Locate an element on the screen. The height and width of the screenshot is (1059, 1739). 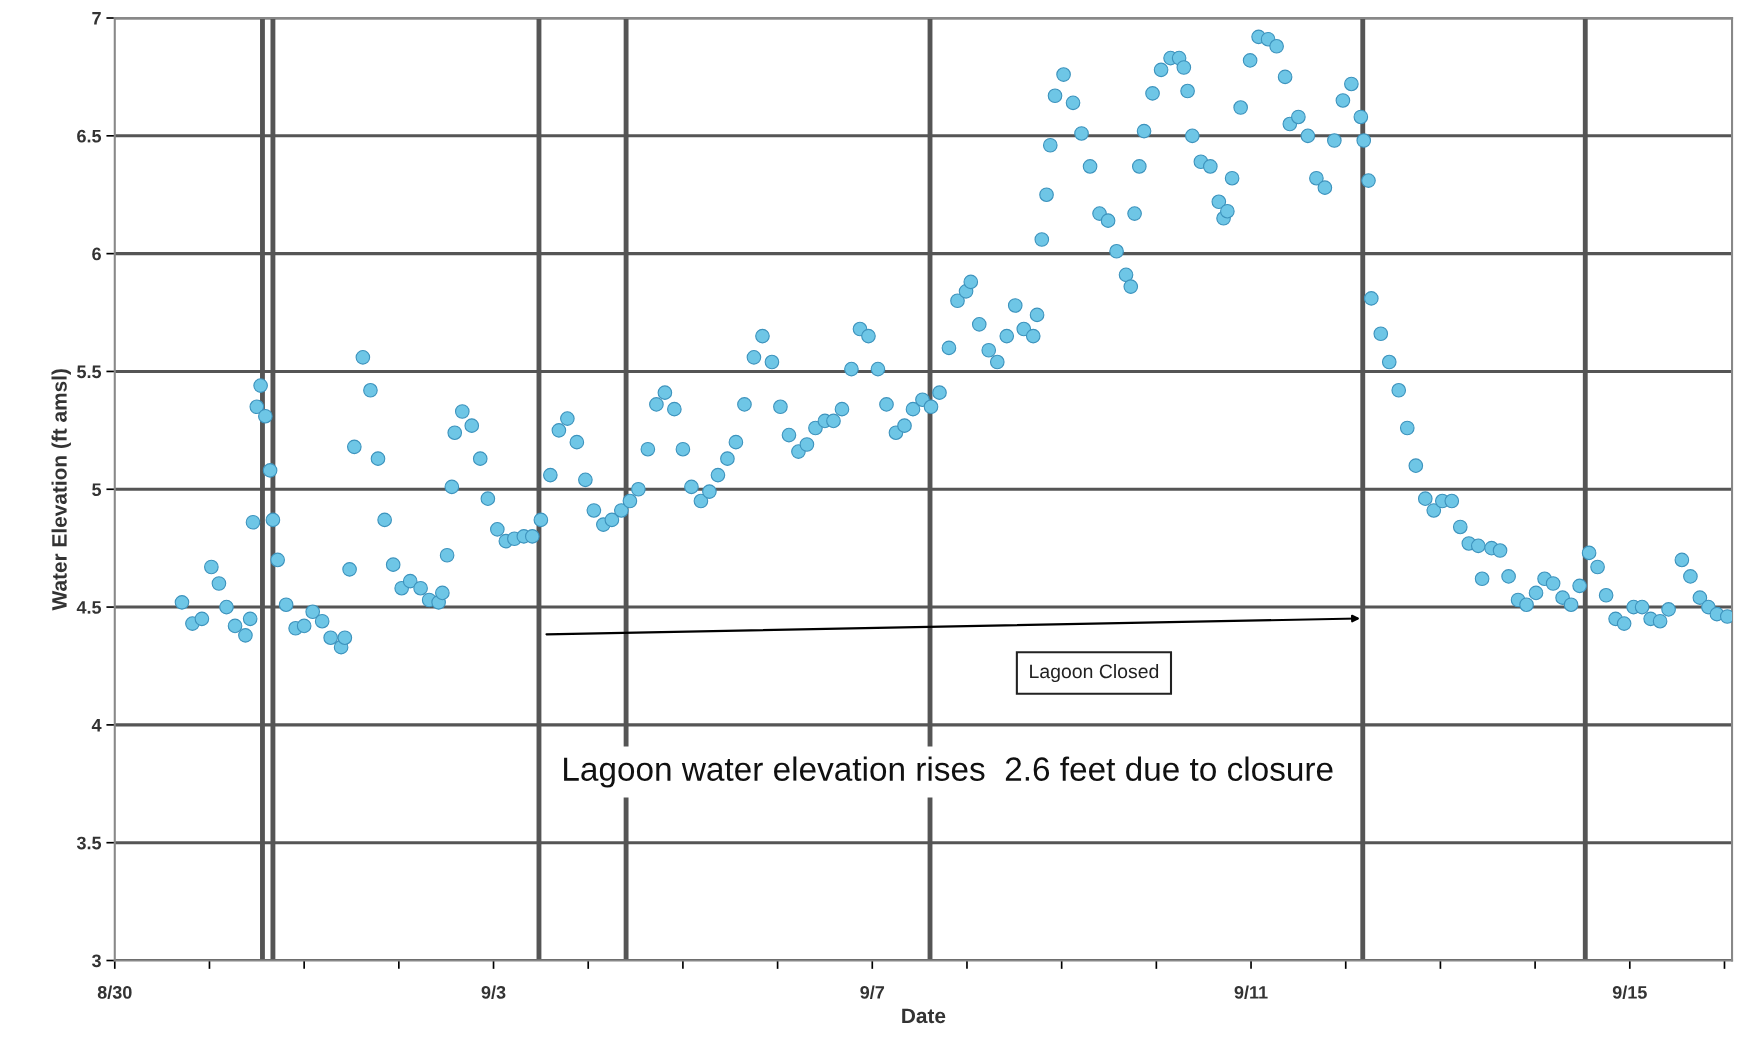
x-tick-label: 9/15 is located at coordinates (1629, 992).